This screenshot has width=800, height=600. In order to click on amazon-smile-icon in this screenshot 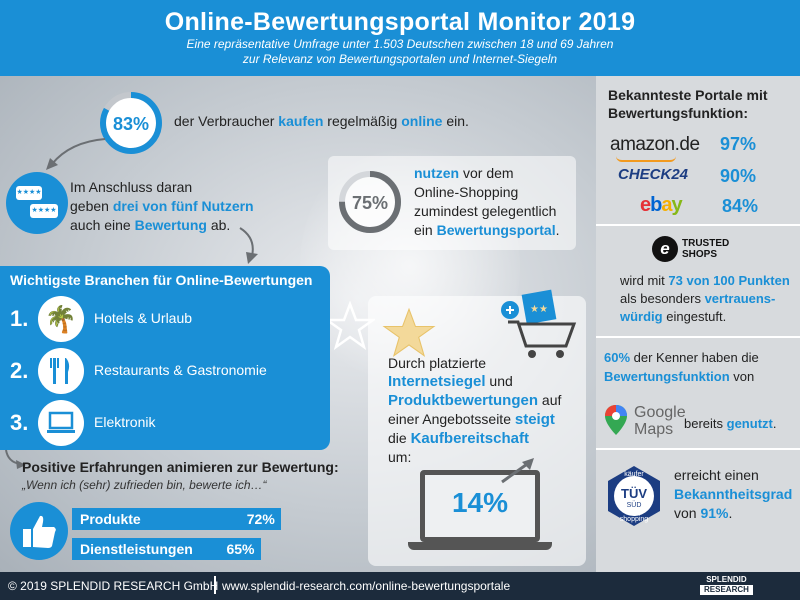, I will do `click(646, 159)`.